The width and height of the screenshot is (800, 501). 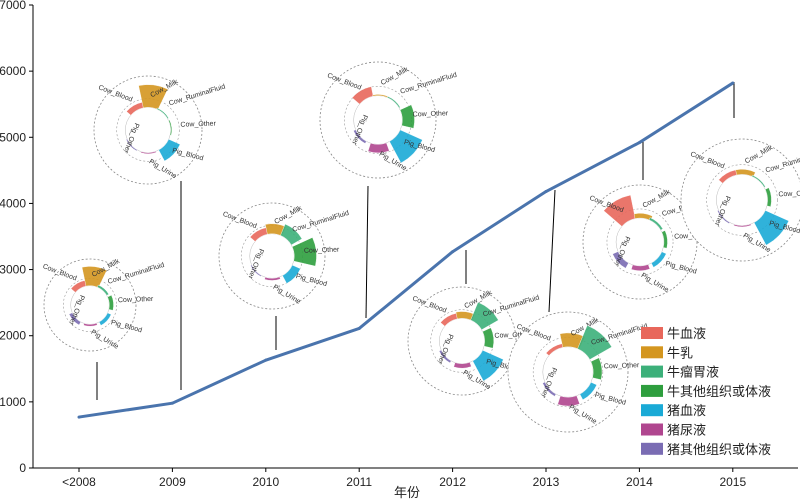 What do you see at coordinates (13, 137) in the screenshot?
I see `y-tick-label: 5000` at bounding box center [13, 137].